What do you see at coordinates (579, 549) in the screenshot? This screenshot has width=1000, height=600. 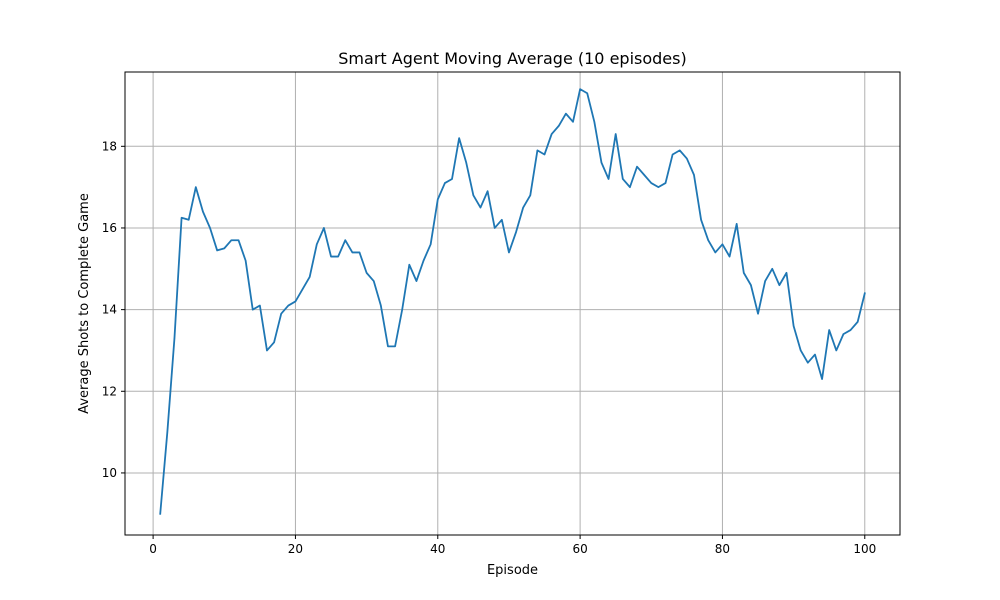 I see `x-tick-label: 60` at bounding box center [579, 549].